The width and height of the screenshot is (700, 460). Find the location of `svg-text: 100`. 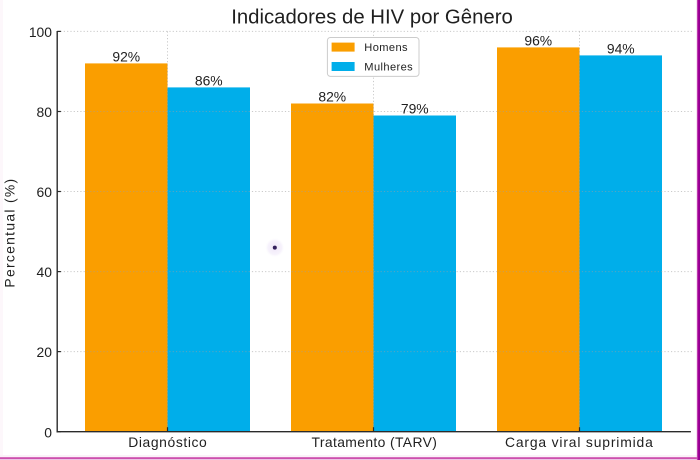

svg-text: 100 is located at coordinates (40, 32).